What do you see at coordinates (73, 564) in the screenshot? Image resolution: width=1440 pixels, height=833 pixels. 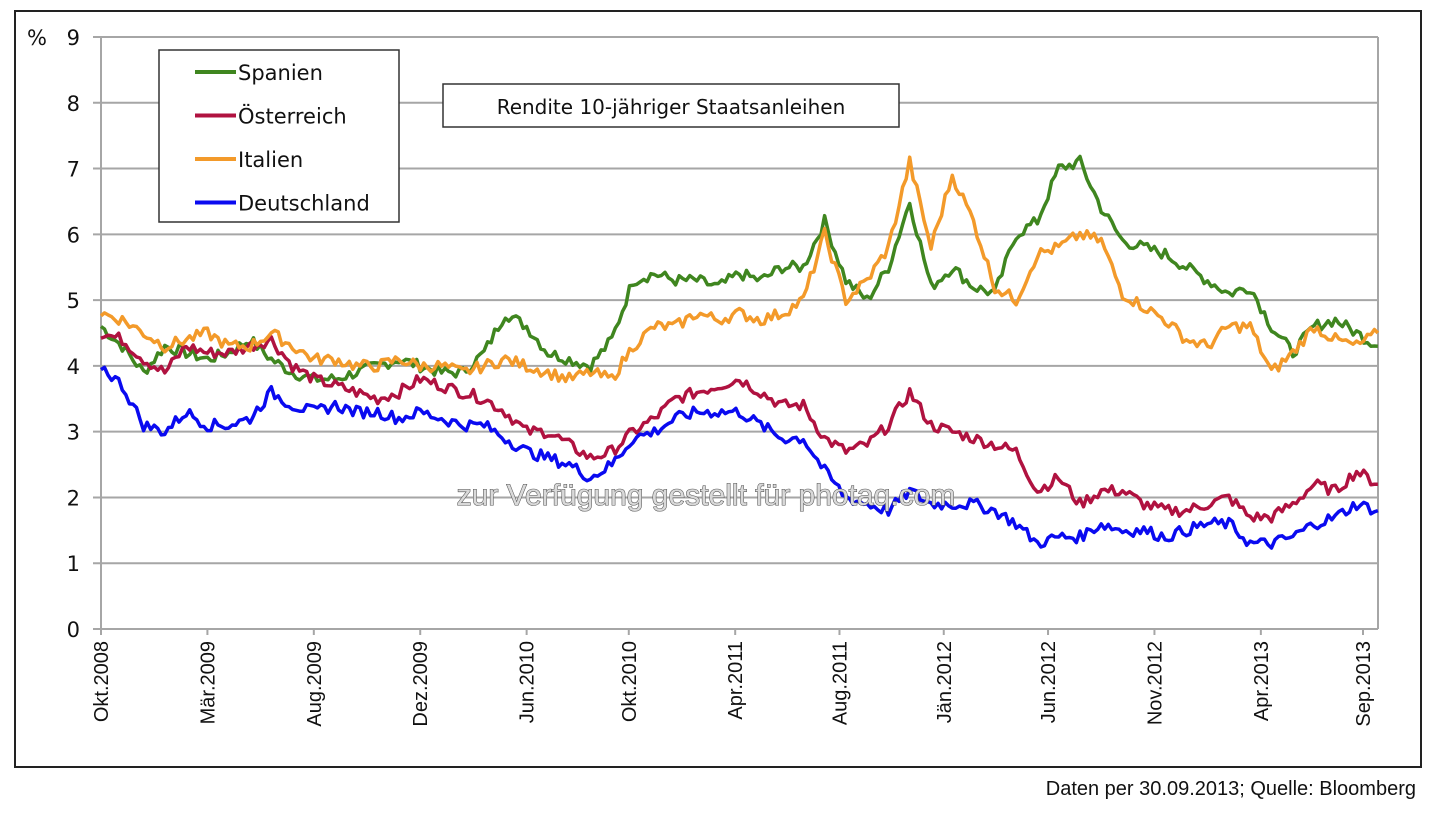 I see `y-tick-label: 1` at bounding box center [73, 564].